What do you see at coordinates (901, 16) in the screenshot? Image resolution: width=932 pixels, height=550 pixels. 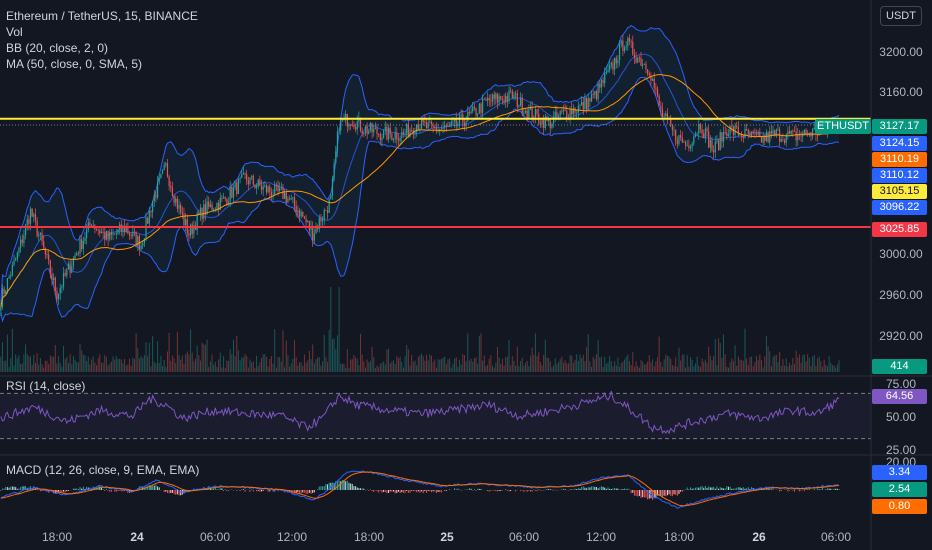 I see `currency-selector: USDT` at bounding box center [901, 16].